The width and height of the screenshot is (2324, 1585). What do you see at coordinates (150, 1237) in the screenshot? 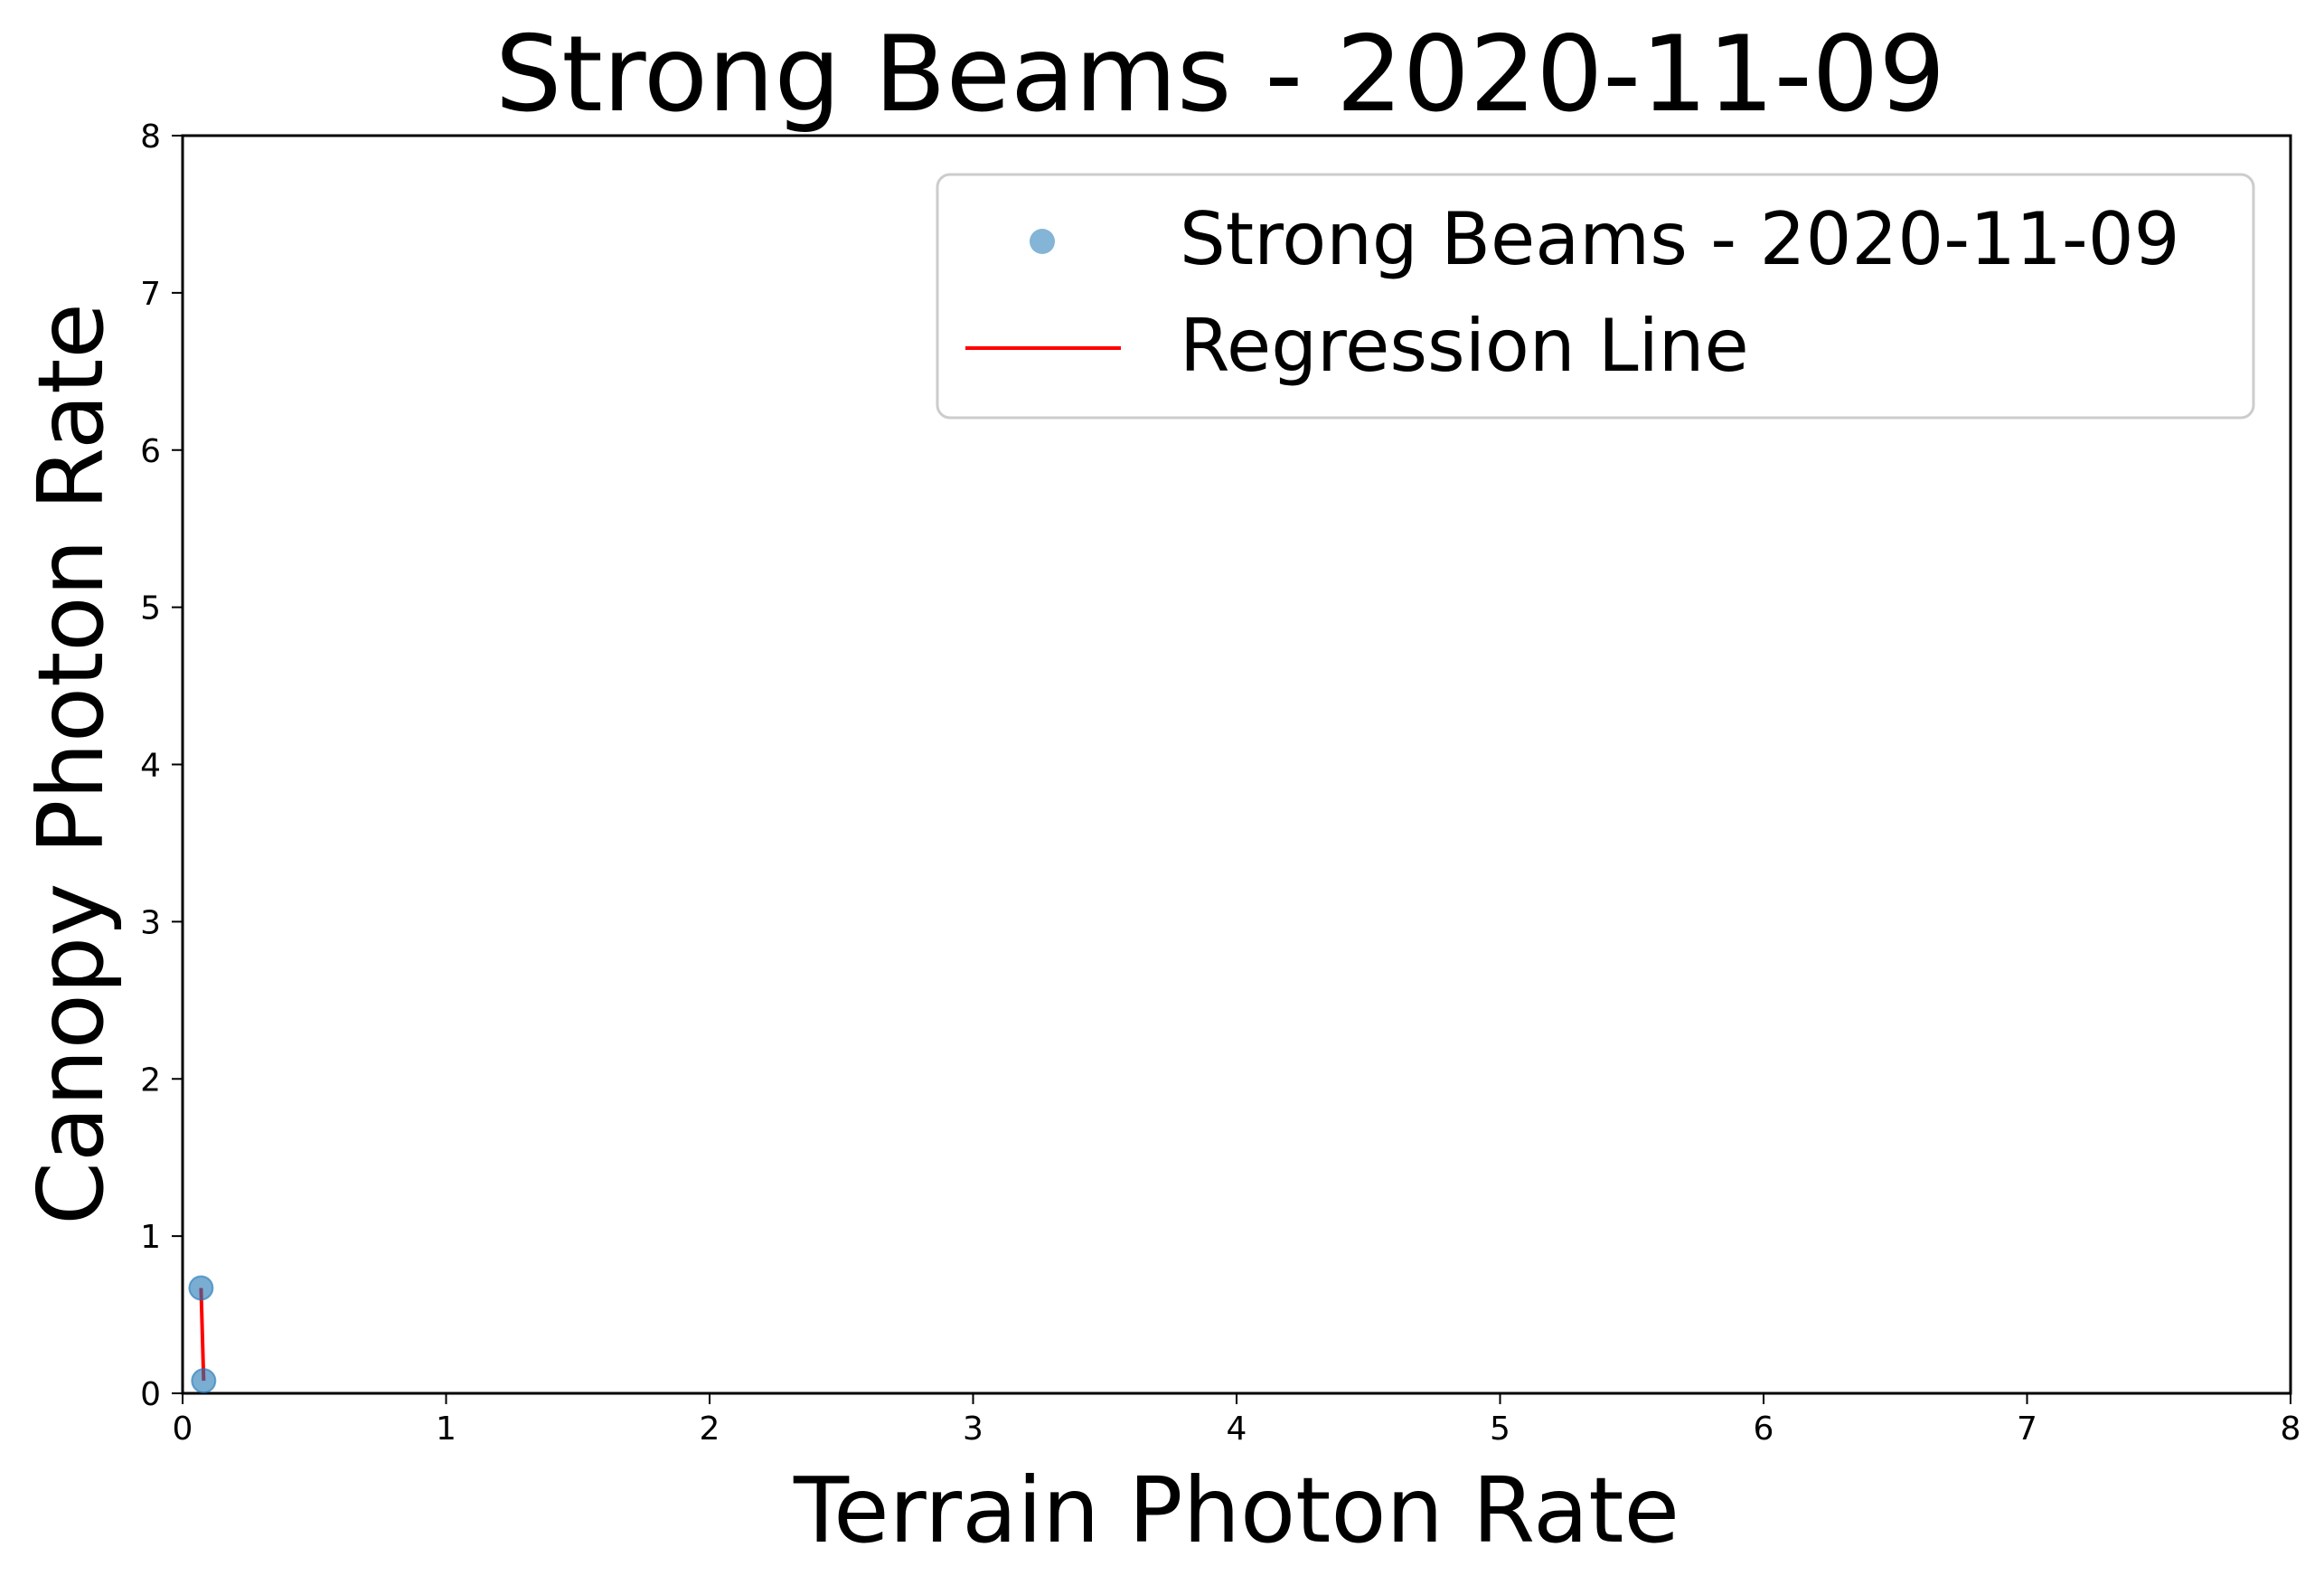
I see `y-tick-label: 1` at bounding box center [150, 1237].